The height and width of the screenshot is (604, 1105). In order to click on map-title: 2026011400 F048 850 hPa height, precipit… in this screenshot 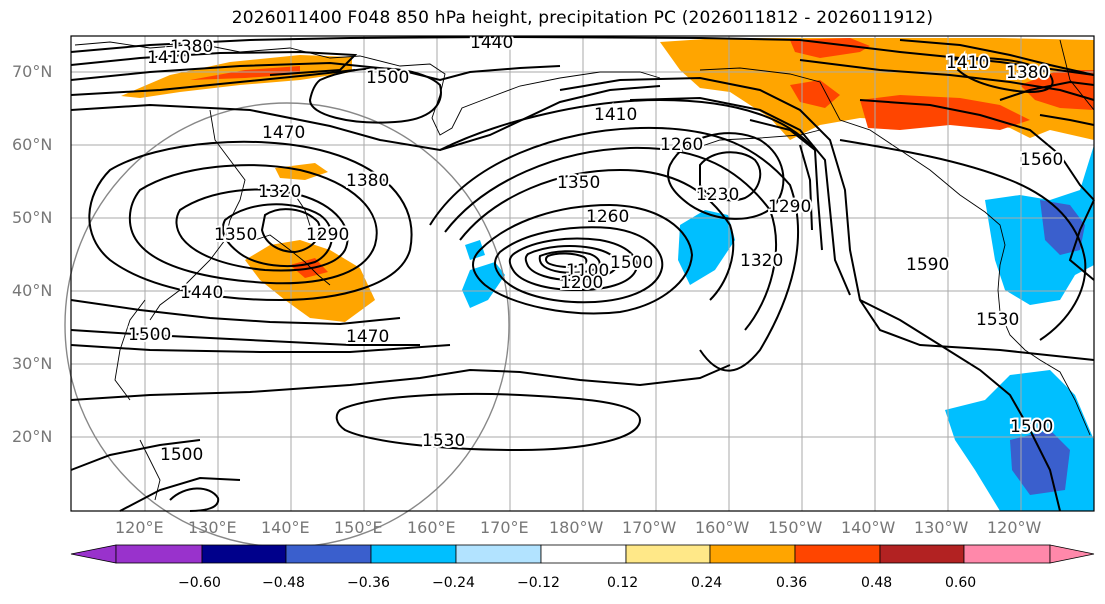, I will do `click(582, 18)`.